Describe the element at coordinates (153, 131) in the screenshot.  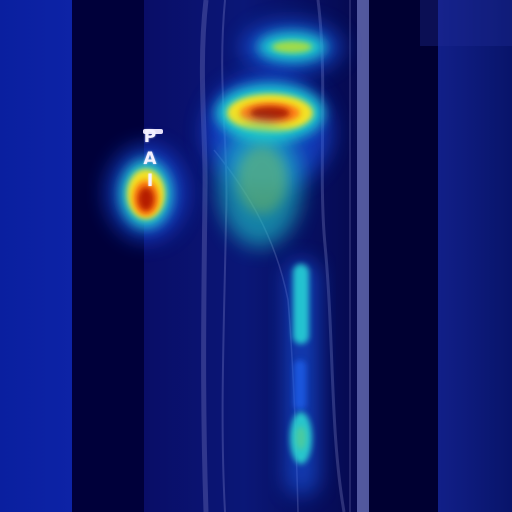
I see `left-marker-bar` at that location.